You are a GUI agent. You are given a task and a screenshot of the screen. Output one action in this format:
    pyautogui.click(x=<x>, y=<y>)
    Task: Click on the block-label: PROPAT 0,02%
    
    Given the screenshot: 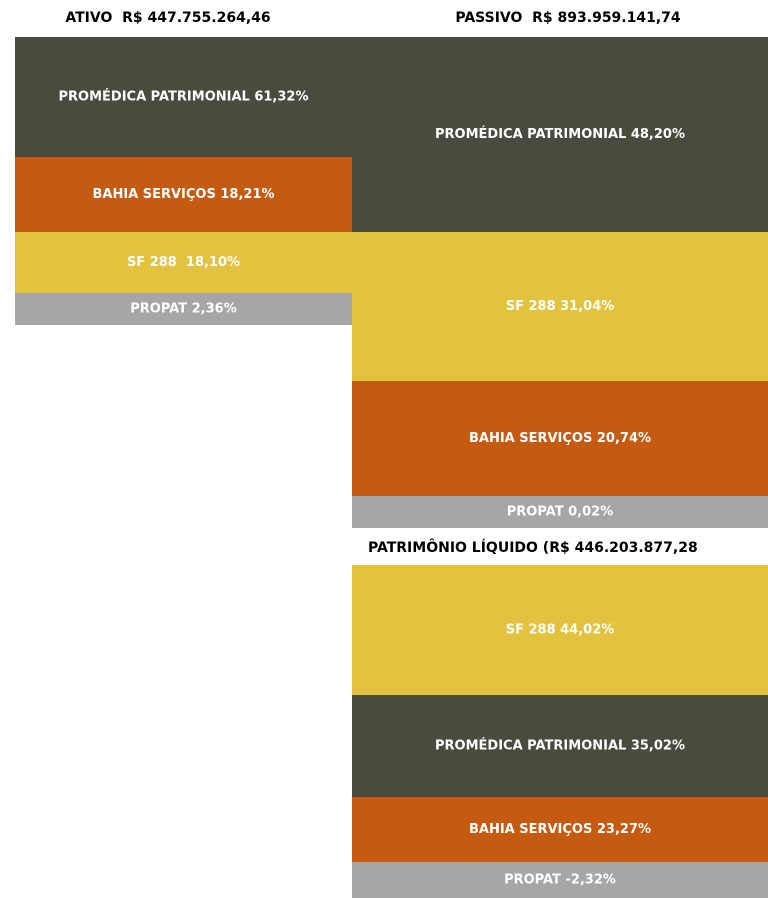 What is the action you would take?
    pyautogui.click(x=560, y=512)
    